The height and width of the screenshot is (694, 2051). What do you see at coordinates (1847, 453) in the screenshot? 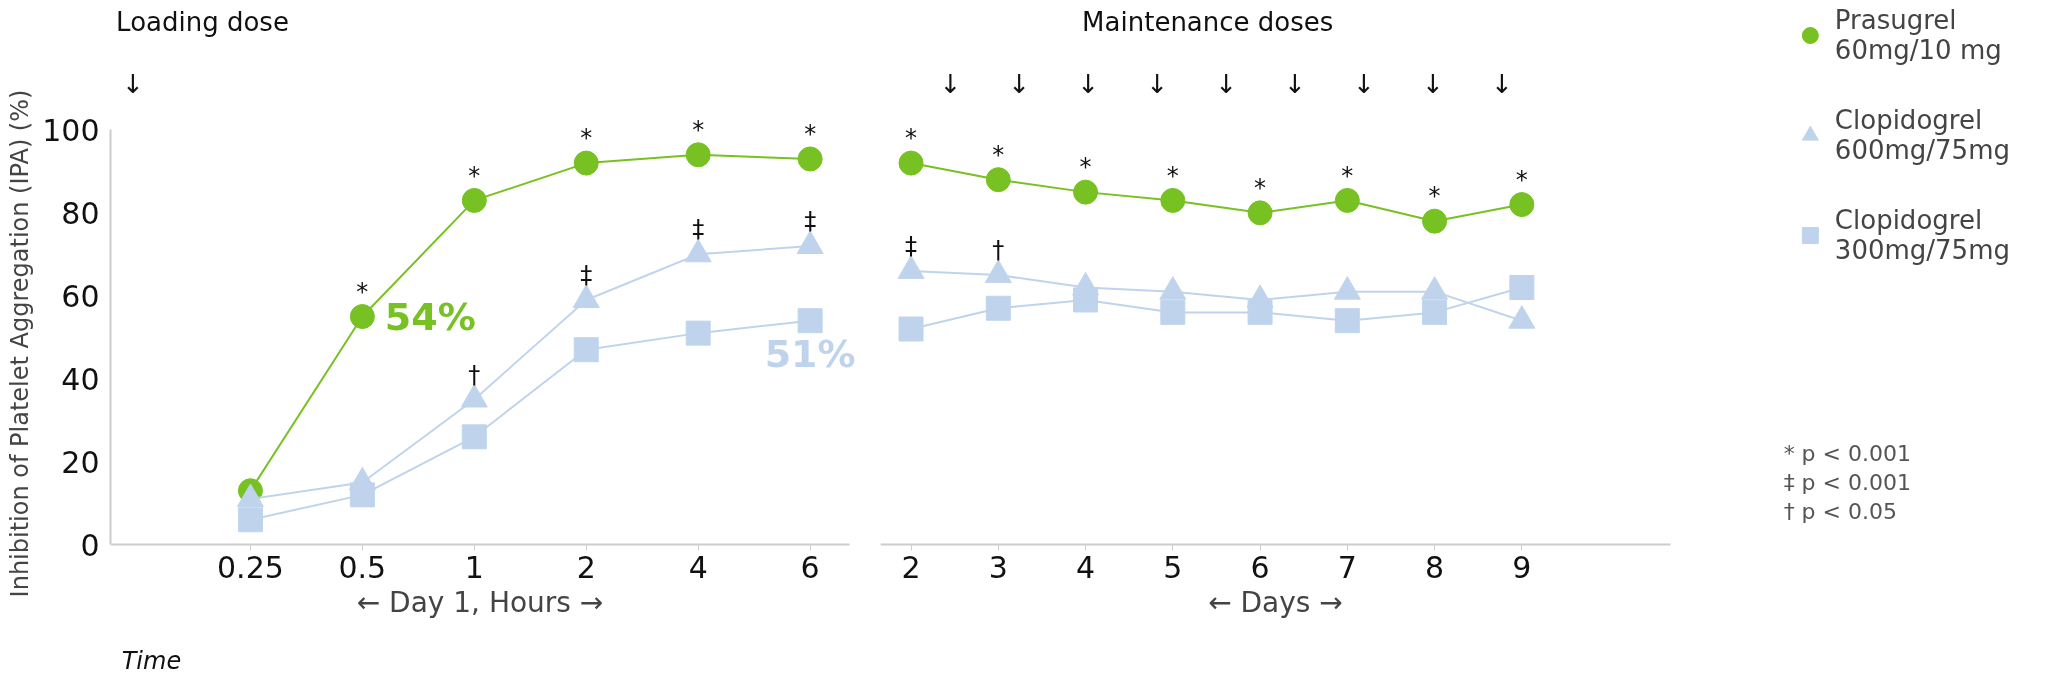
I see `text: * p < 0.001` at bounding box center [1847, 453].